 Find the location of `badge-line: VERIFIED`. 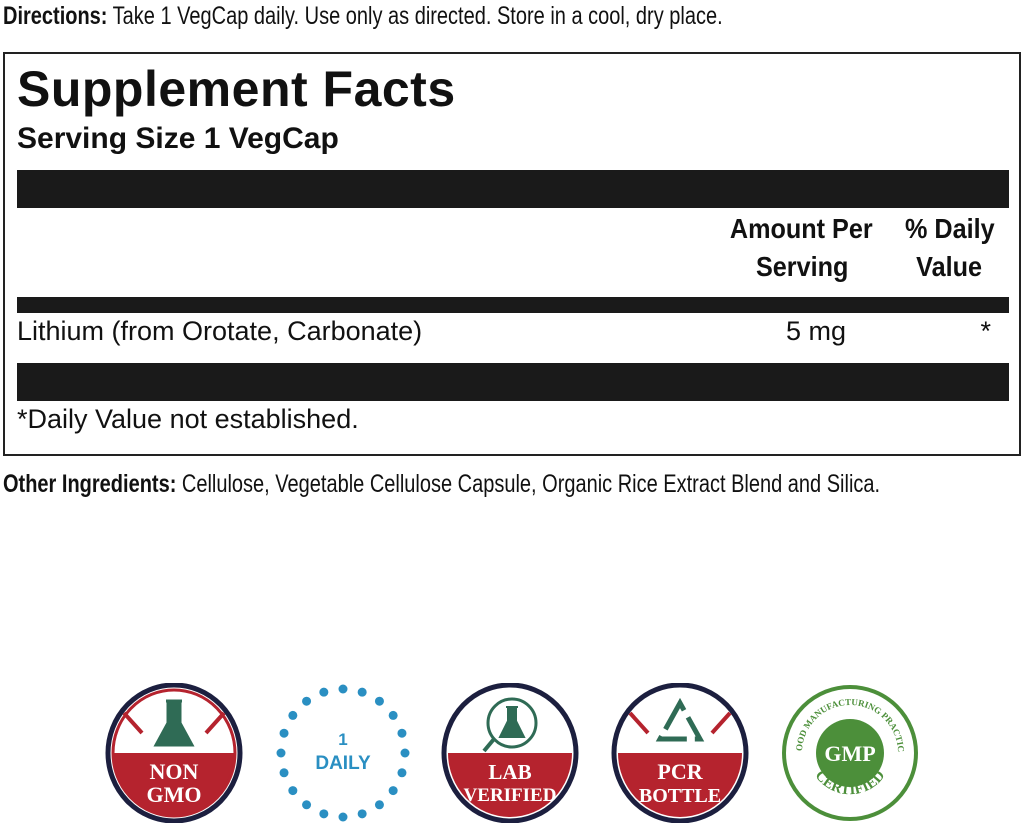

badge-line: VERIFIED is located at coordinates (510, 795).